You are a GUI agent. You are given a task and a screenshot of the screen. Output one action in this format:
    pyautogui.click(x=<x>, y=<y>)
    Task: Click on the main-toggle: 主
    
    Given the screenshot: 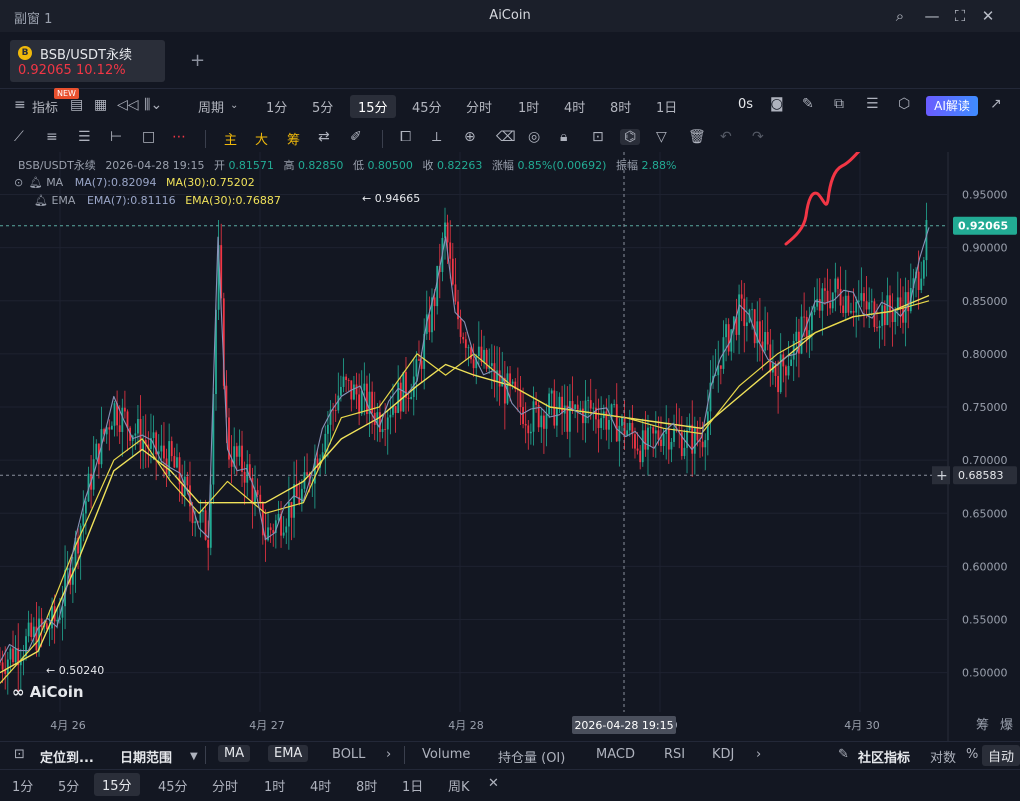 What is the action you would take?
    pyautogui.click(x=231, y=140)
    